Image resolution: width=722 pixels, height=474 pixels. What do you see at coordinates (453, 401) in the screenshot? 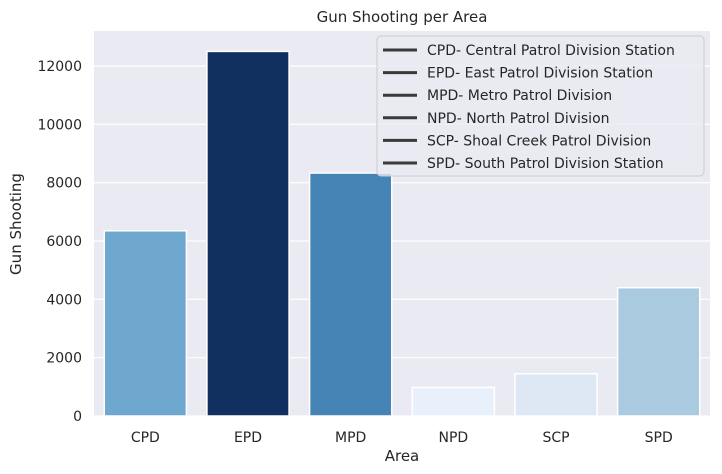
I see `bar-npd` at bounding box center [453, 401].